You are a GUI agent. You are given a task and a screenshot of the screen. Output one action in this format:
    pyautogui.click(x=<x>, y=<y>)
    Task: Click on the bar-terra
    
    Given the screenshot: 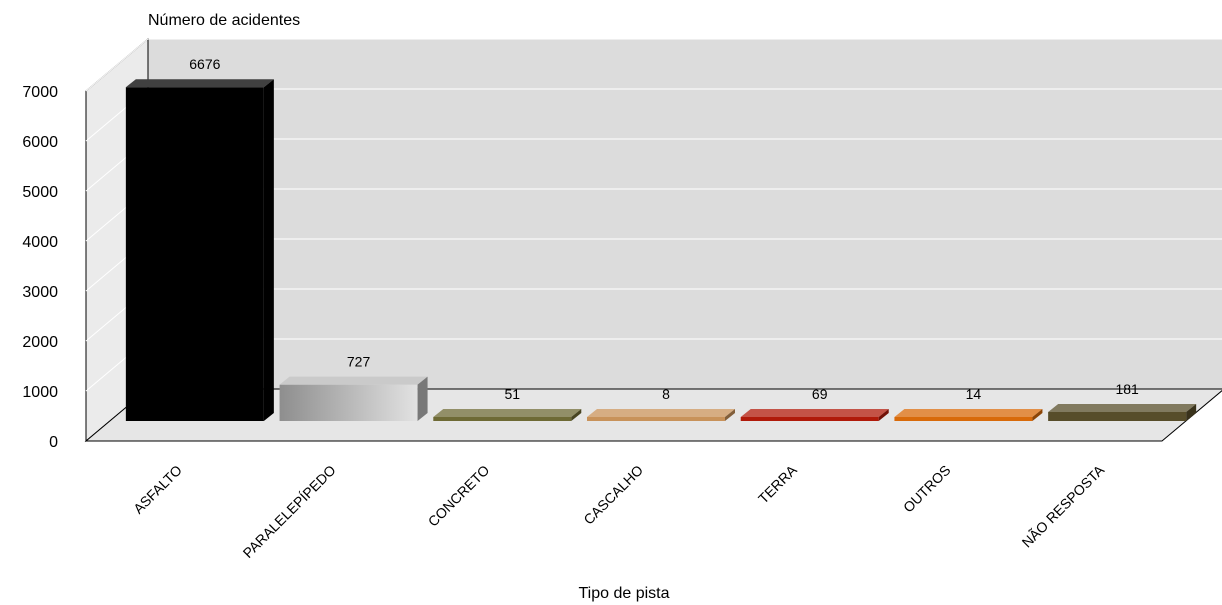 What is the action you would take?
    pyautogui.click(x=814, y=415)
    